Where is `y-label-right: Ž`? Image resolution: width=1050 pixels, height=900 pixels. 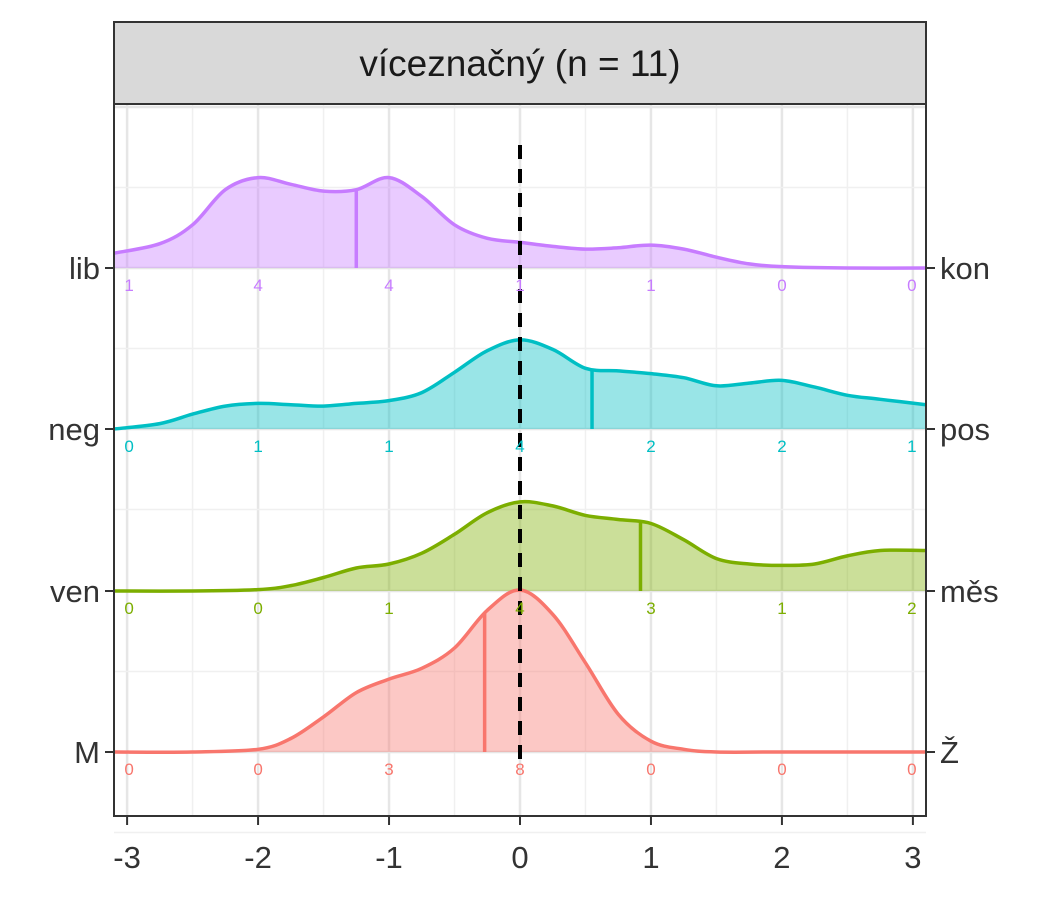 y-label-right: Ž is located at coordinates (949, 752).